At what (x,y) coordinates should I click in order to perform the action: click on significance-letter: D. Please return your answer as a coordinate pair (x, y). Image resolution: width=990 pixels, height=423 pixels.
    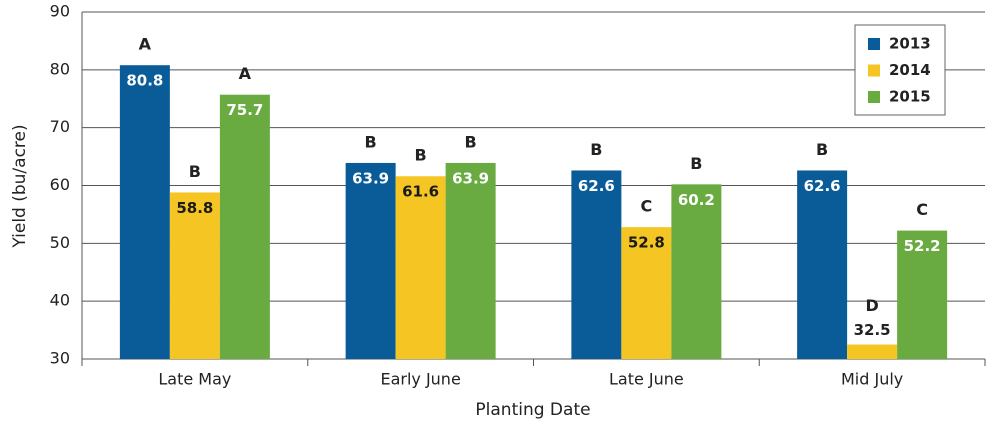
    Looking at the image, I should click on (871, 305).